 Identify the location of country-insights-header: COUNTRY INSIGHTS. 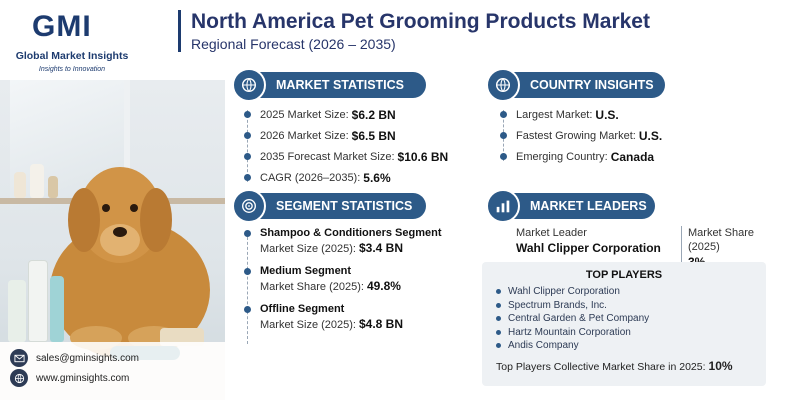
(575, 85).